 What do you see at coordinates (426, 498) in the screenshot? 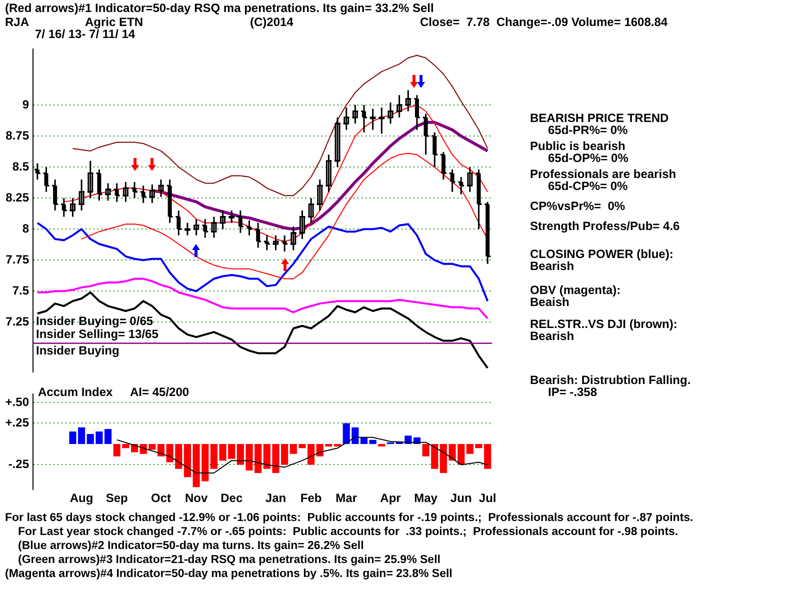
I see `x-tick-label: May` at bounding box center [426, 498].